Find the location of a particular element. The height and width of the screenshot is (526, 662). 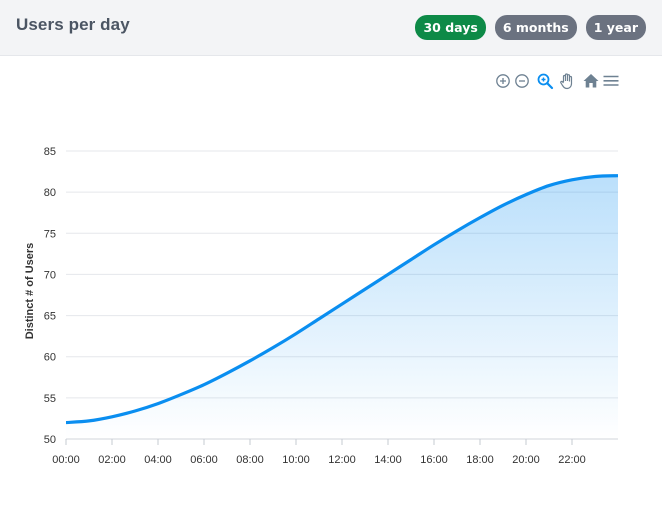

menu-icon is located at coordinates (611, 81).